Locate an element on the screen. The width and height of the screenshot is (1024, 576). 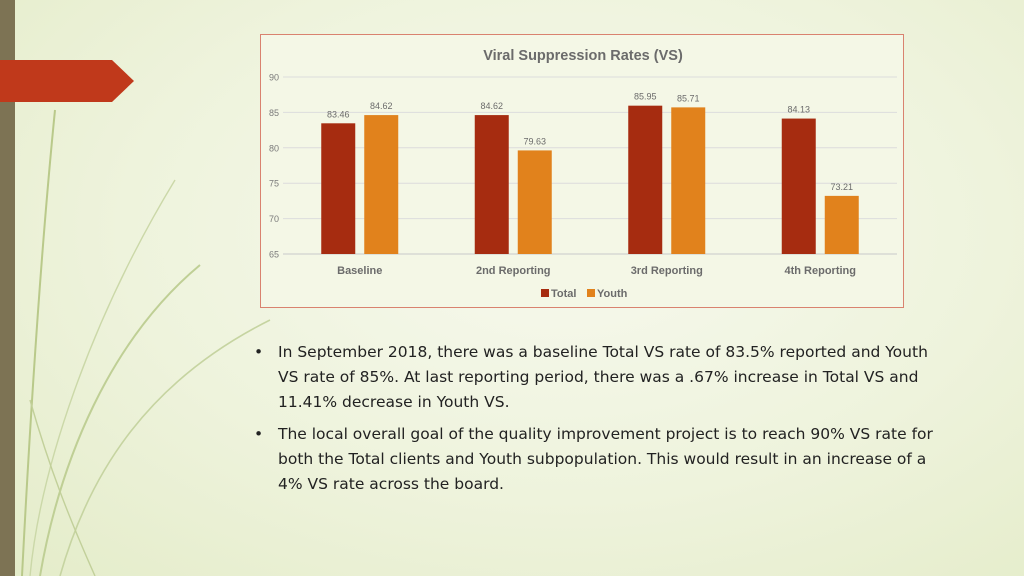
chart-bars is located at coordinates (590, 180).